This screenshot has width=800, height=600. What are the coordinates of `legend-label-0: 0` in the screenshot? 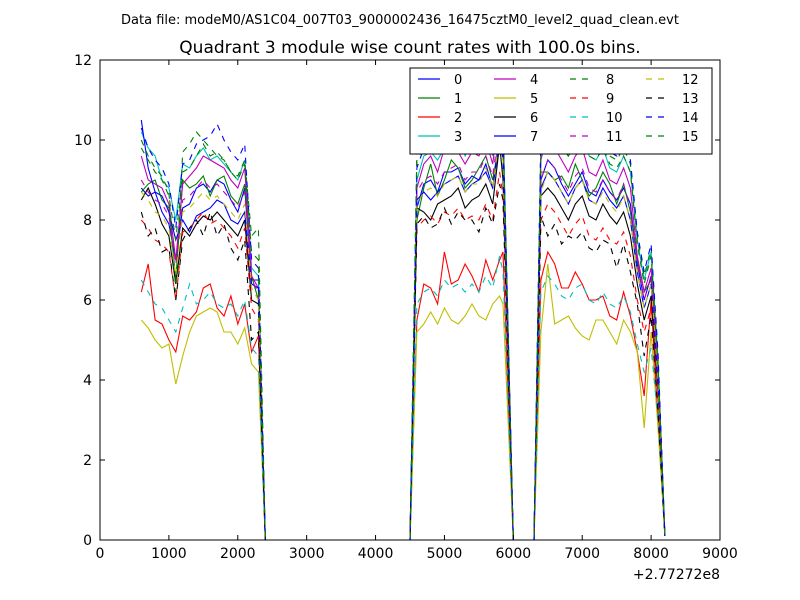 It's located at (458, 80).